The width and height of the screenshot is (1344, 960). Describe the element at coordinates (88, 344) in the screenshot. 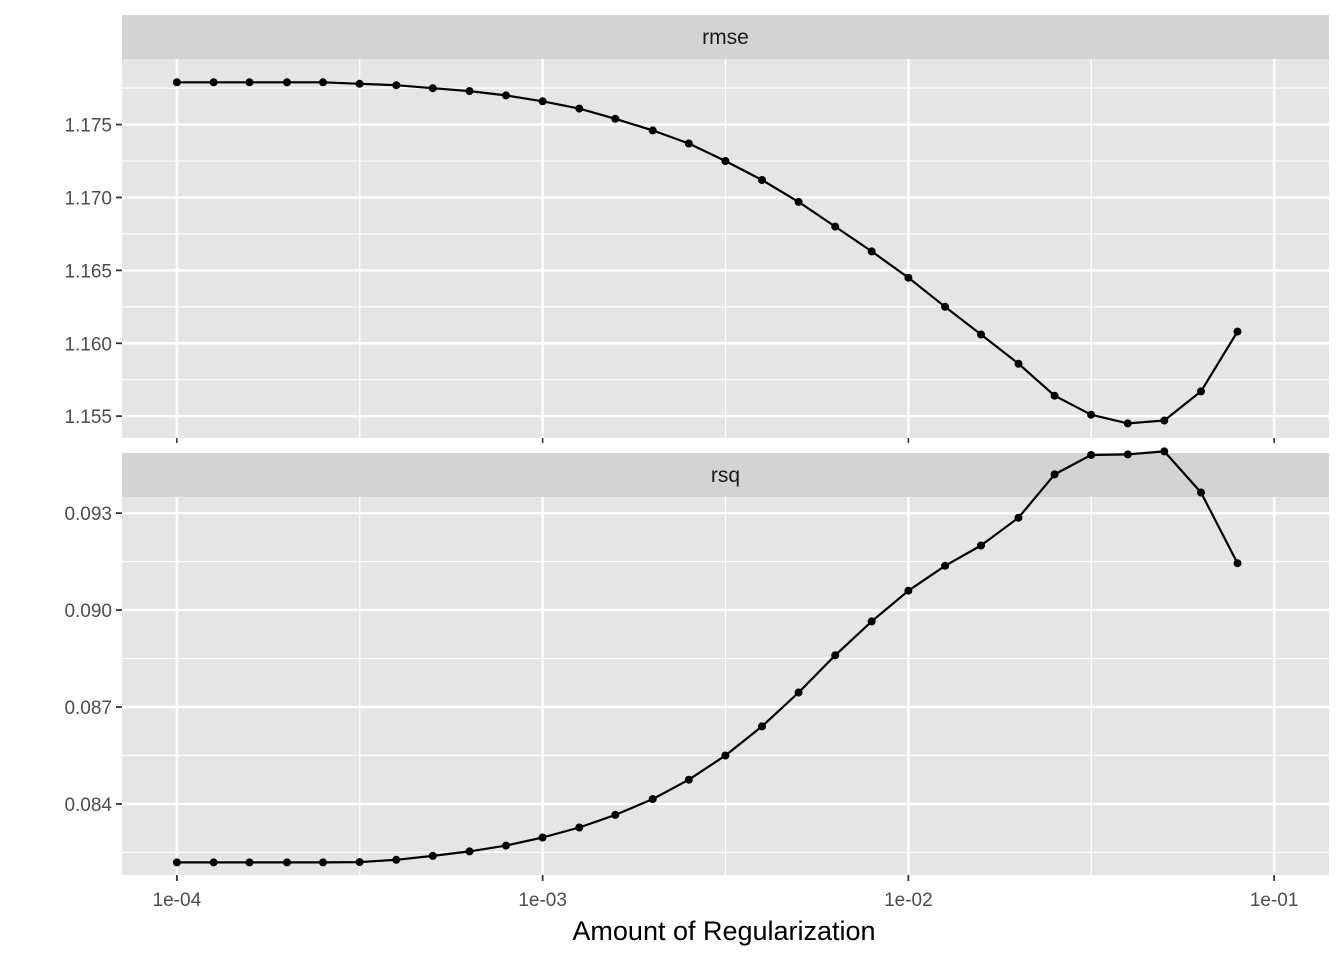

I see `y-tick-label: 1.160` at that location.